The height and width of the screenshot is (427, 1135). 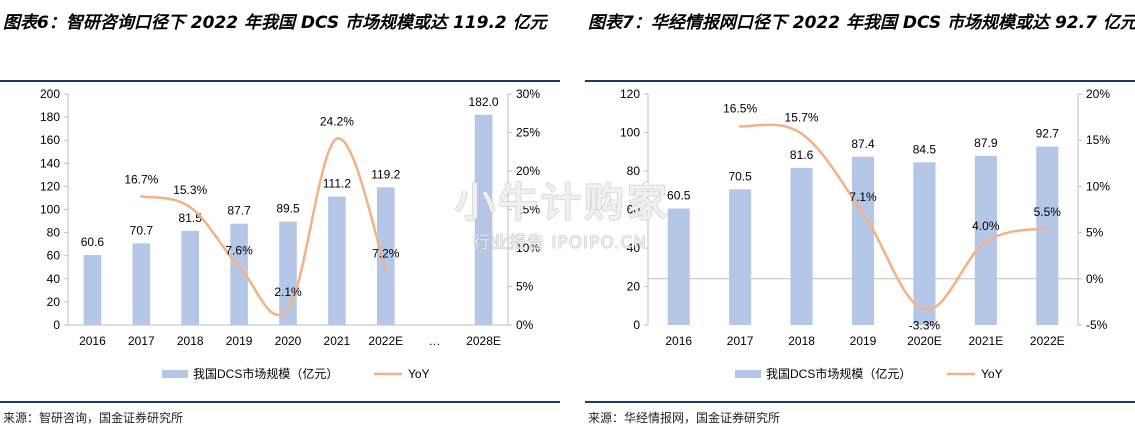 What do you see at coordinates (239, 250) in the screenshot?
I see `yoy-value-label: 7.6%` at bounding box center [239, 250].